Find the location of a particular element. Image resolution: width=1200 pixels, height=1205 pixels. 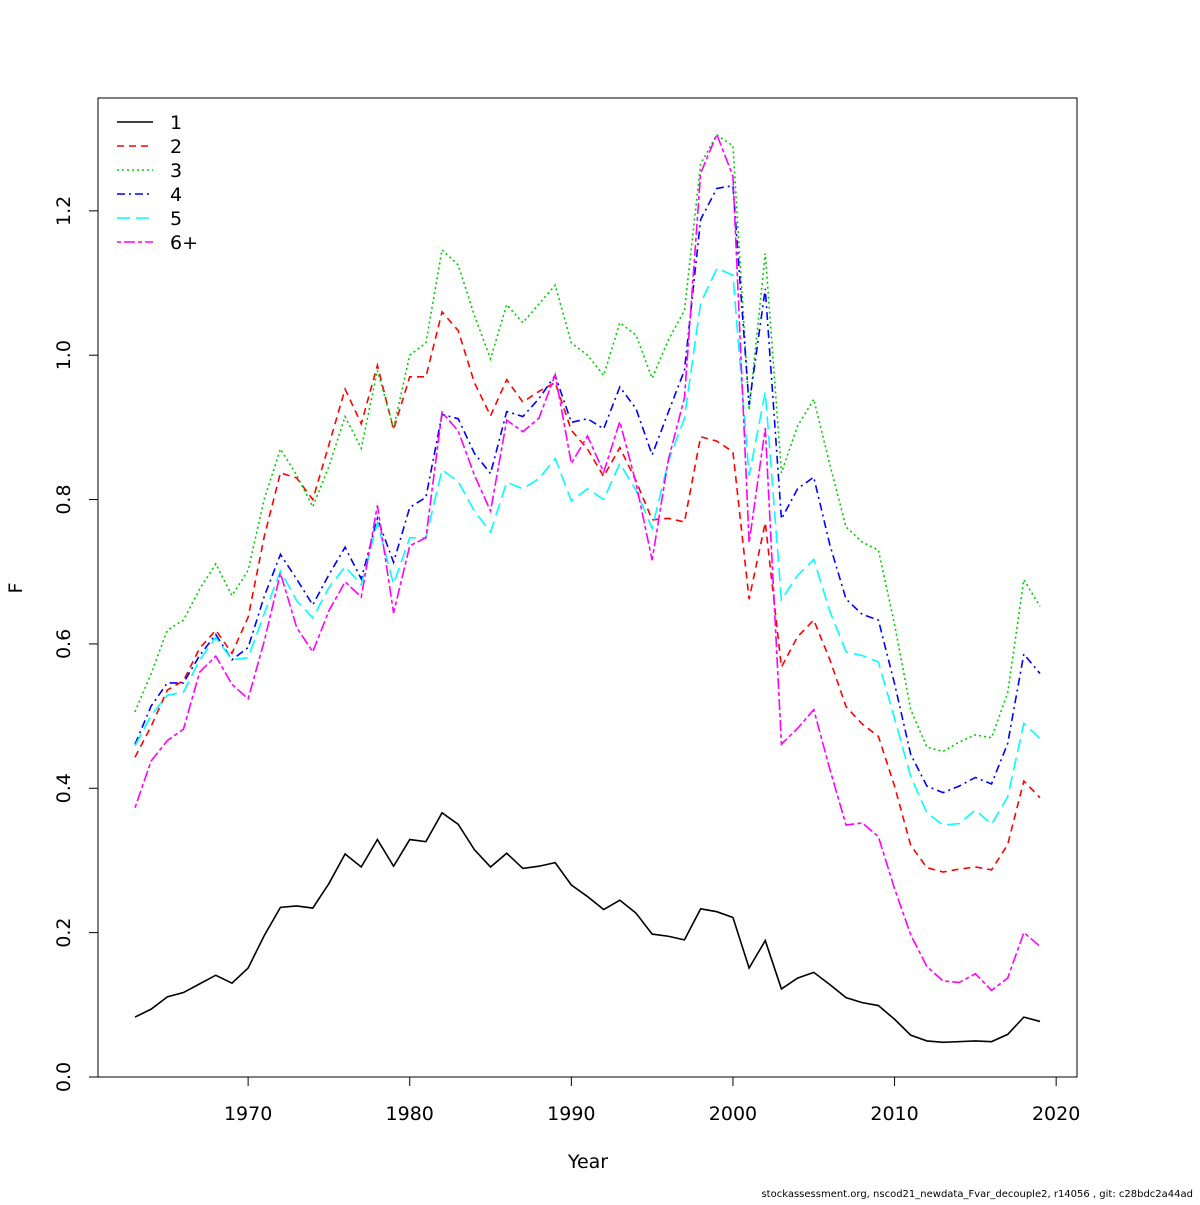

legend-label: 6+ is located at coordinates (184, 243).